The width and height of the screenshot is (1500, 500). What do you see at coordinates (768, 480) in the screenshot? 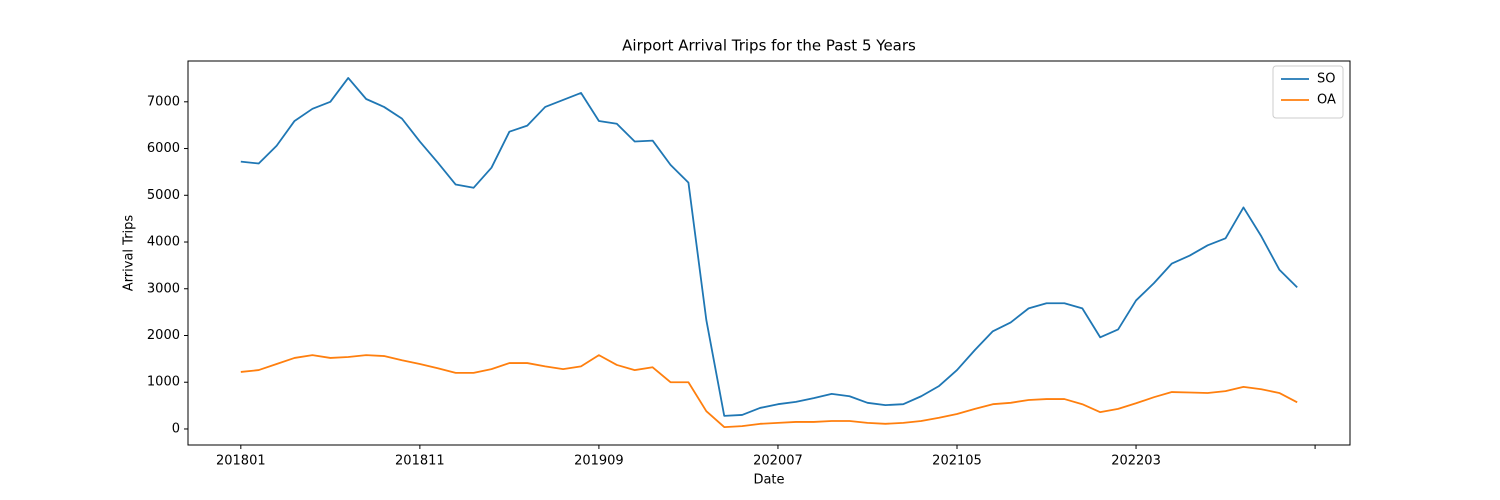
I see `x-axis-label: Date` at bounding box center [768, 480].